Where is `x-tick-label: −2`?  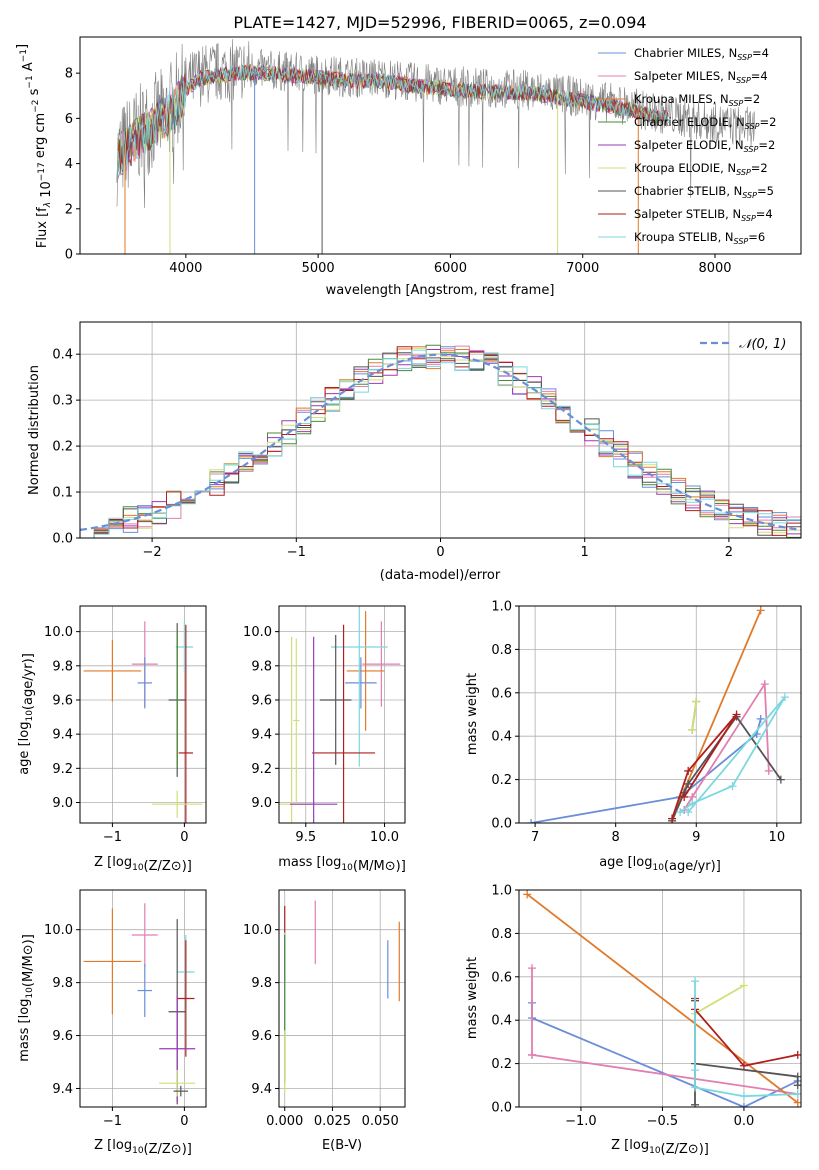
x-tick-label: −2 is located at coordinates (152, 552).